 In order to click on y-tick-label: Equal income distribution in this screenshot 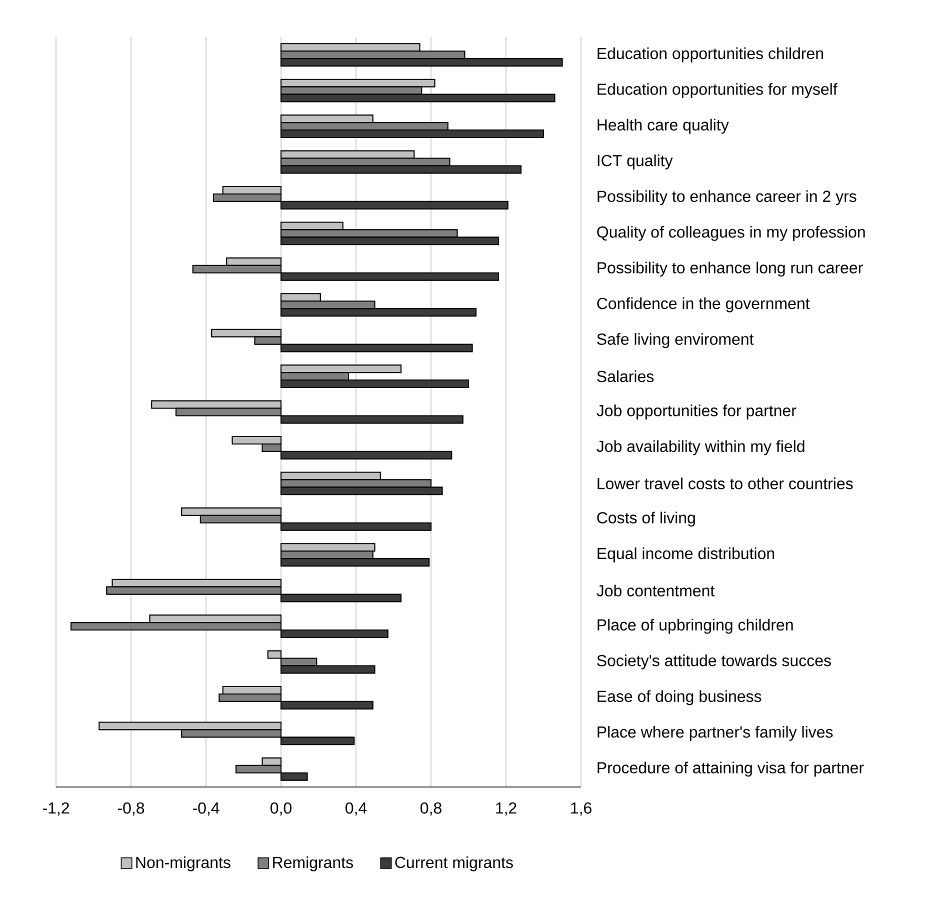, I will do `click(686, 554)`.